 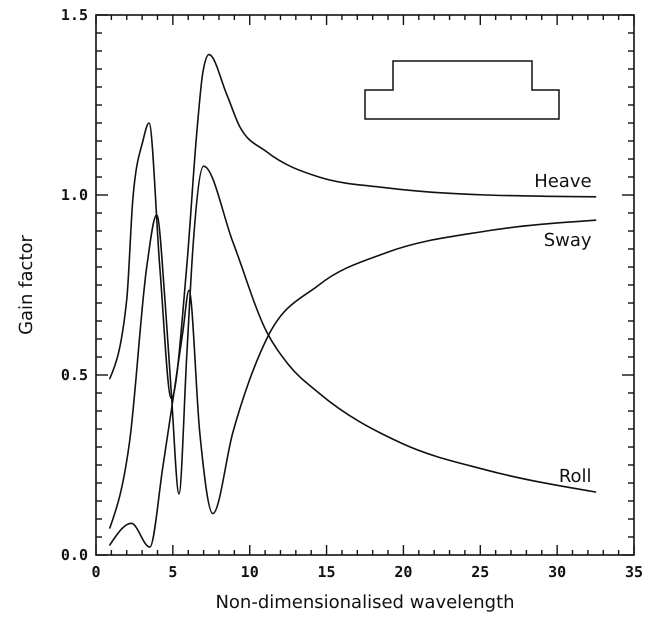 What do you see at coordinates (96, 572) in the screenshot?
I see `x-tick-label: 0` at bounding box center [96, 572].